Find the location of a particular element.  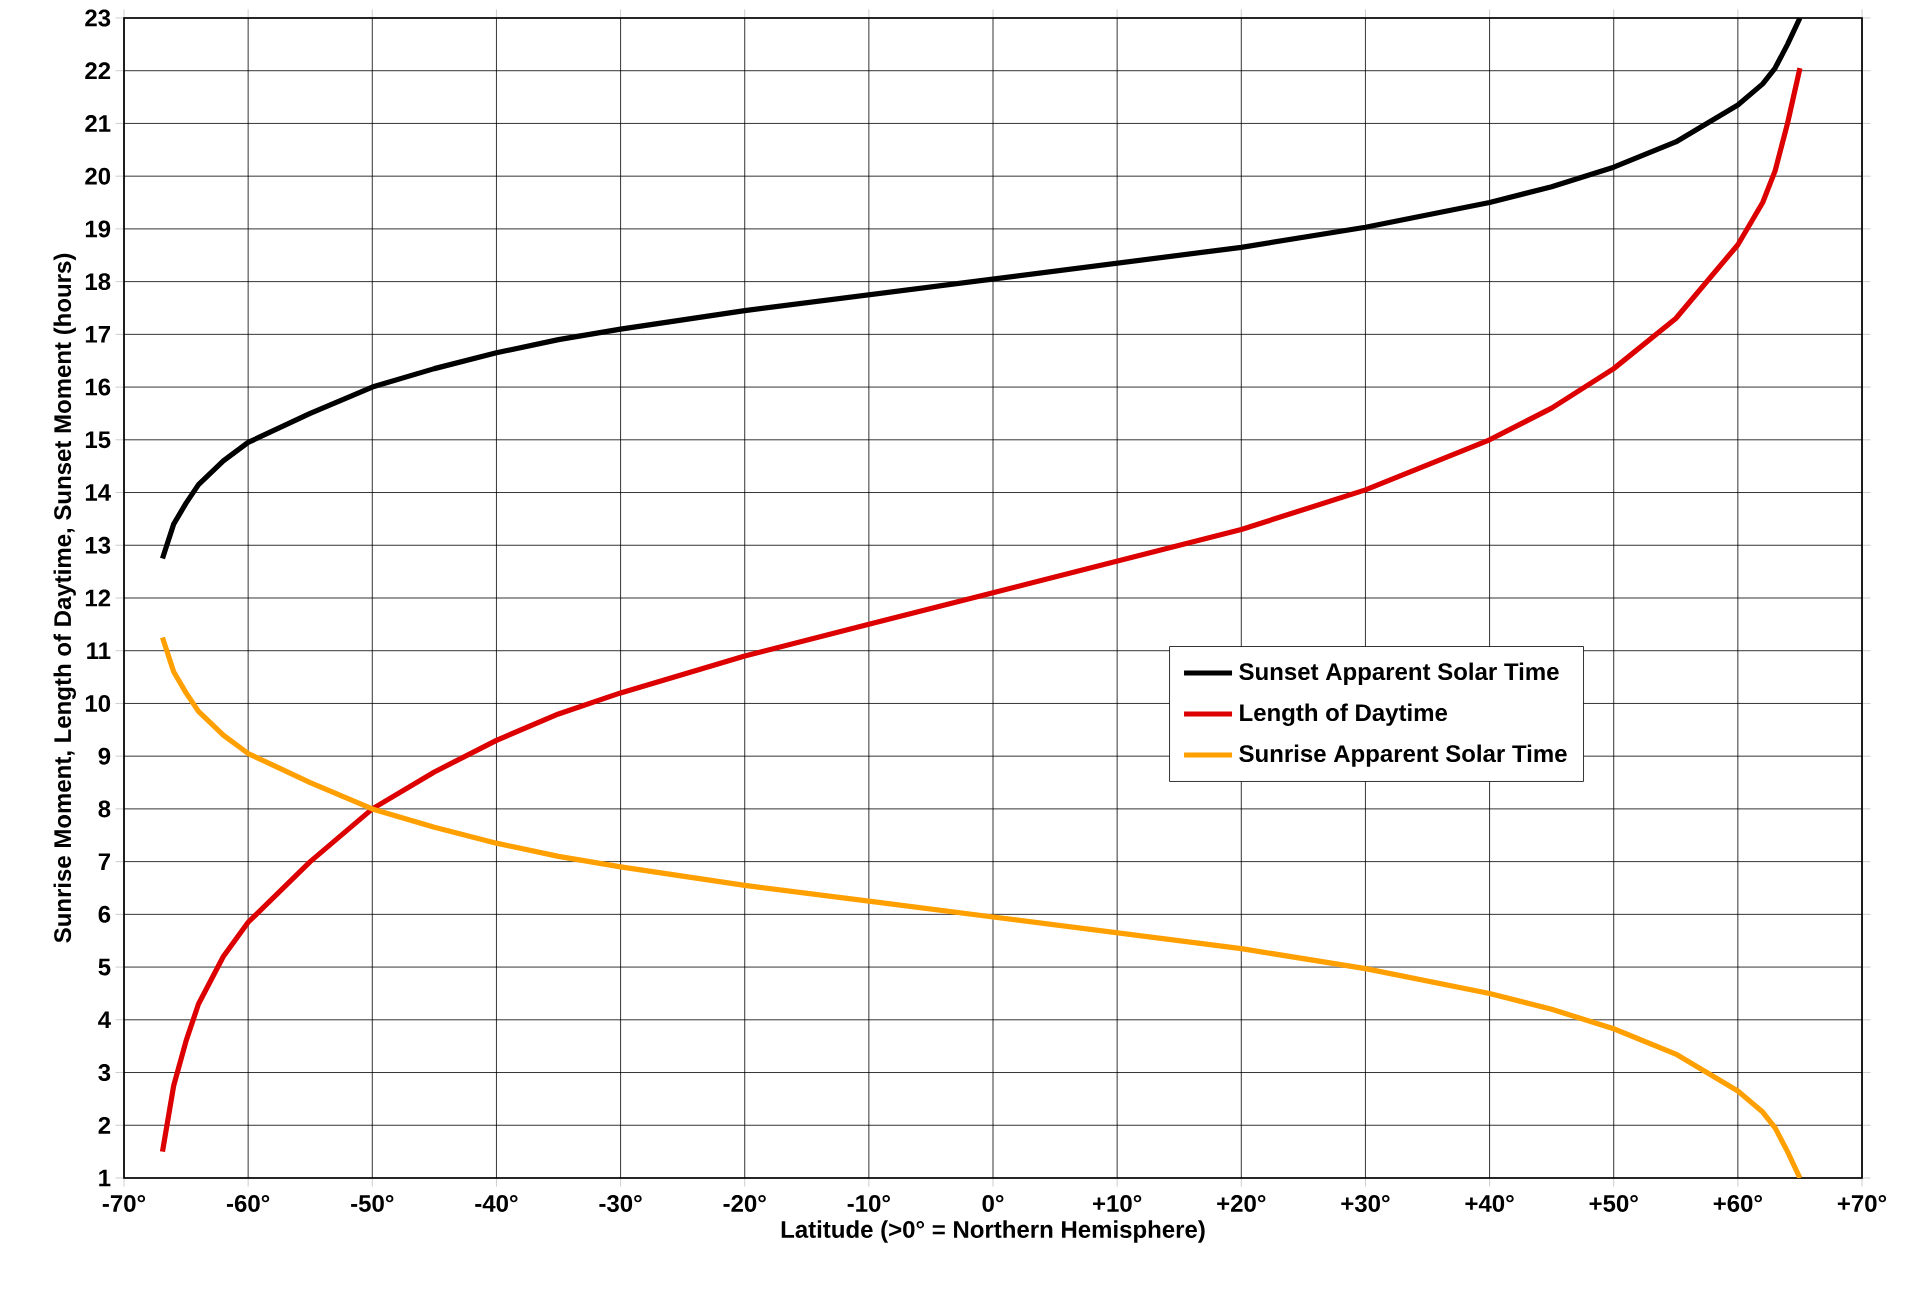

y-tick-label: 2 is located at coordinates (104, 1125).